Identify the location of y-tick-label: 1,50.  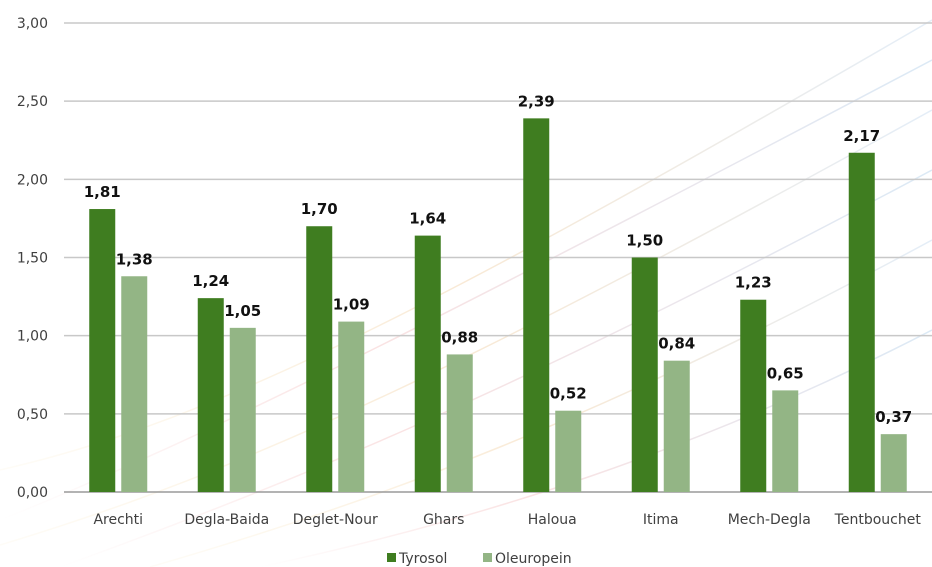
(32, 259).